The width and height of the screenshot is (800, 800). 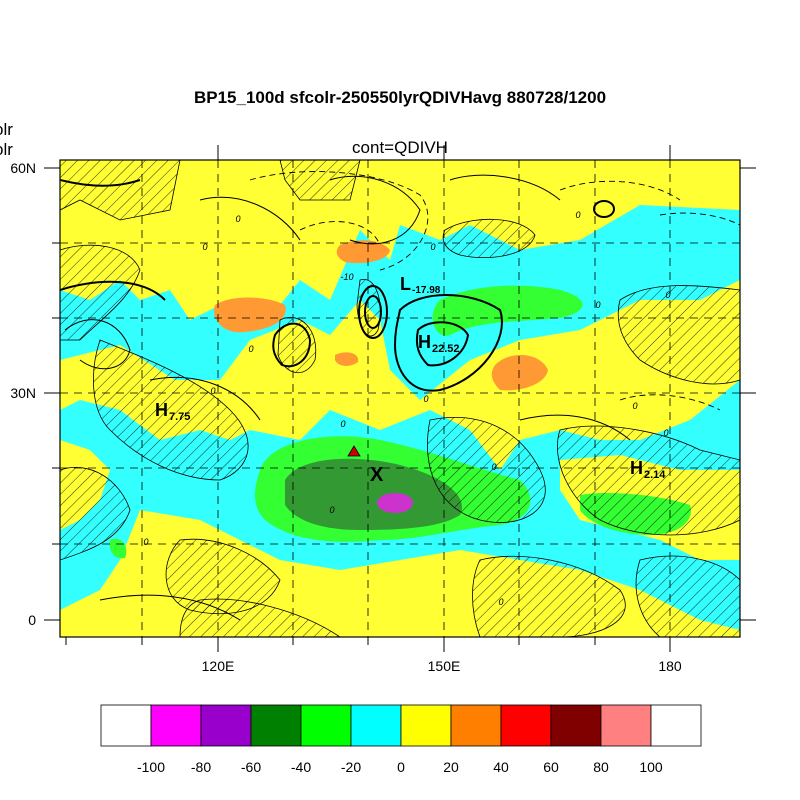 I want to click on lat-label-0: 0, so click(x=32, y=620).